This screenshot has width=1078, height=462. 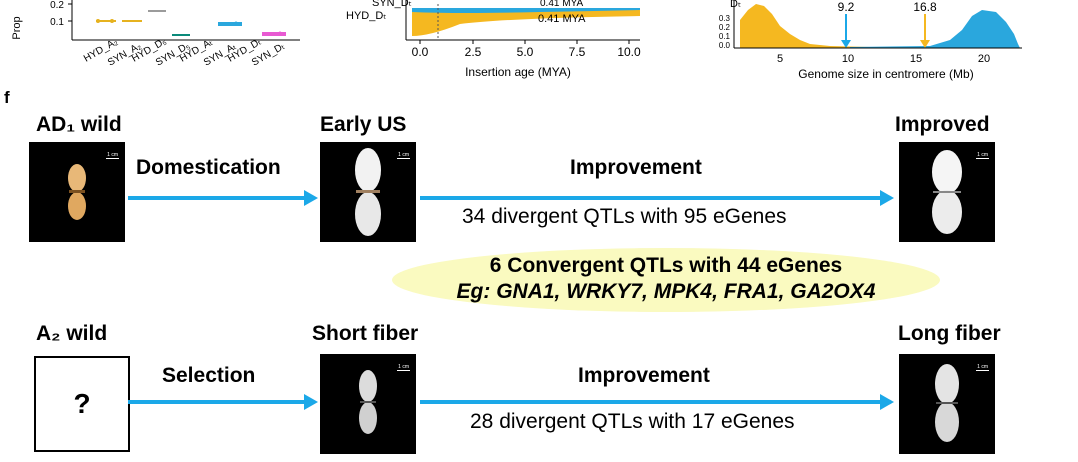 I want to click on y-tick-label: 0.3, so click(x=725, y=18).